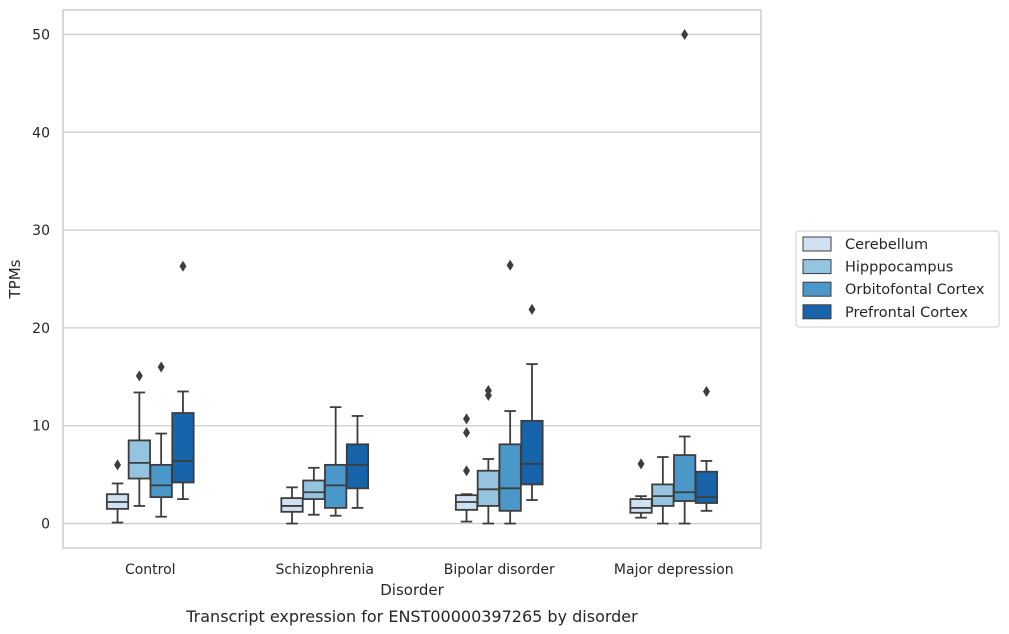 The height and width of the screenshot is (634, 1009). What do you see at coordinates (915, 290) in the screenshot?
I see `legend-label: Orbitofontal Cortex` at bounding box center [915, 290].